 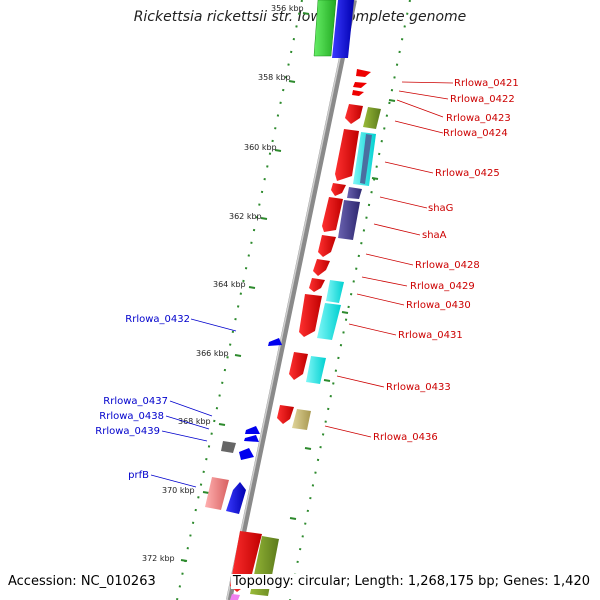 I want to click on gene-label: Rrlowa_0425, so click(x=467, y=173).